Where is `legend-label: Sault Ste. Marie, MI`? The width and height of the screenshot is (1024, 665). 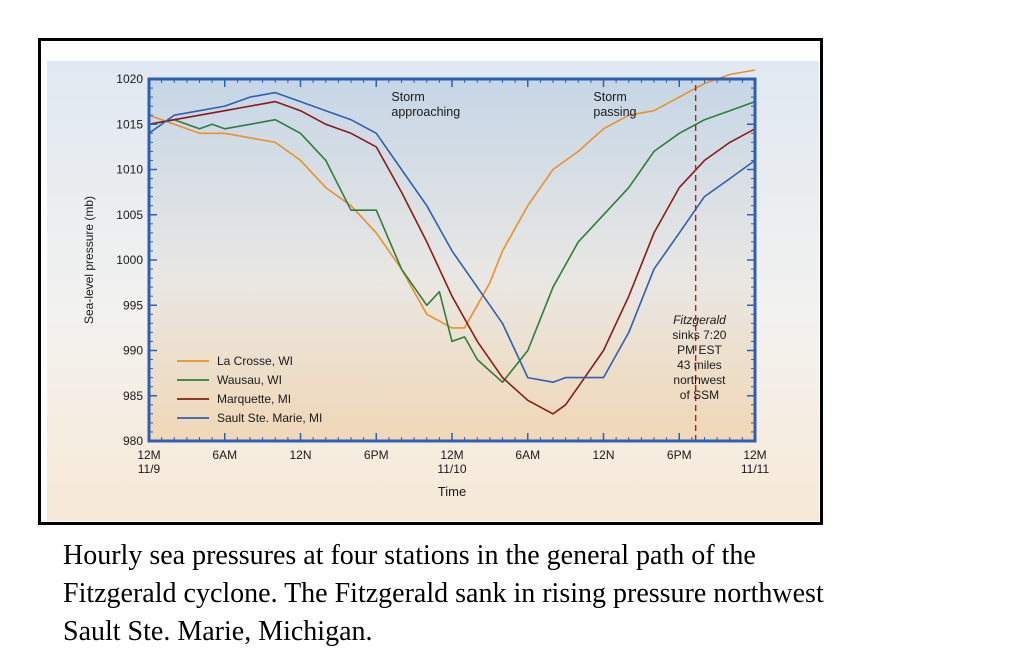 legend-label: Sault Ste. Marie, MI is located at coordinates (269, 418).